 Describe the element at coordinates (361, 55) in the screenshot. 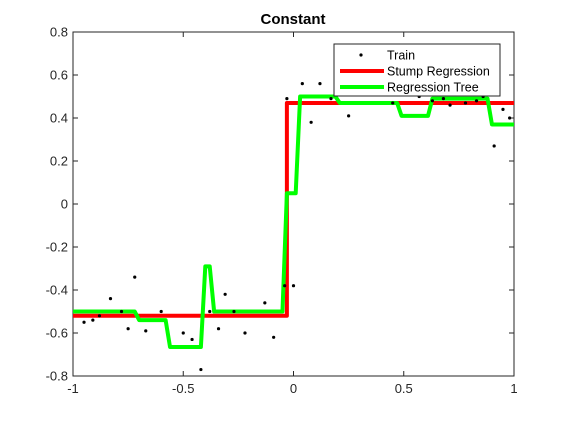

I see `legend-entry-train-marker` at that location.